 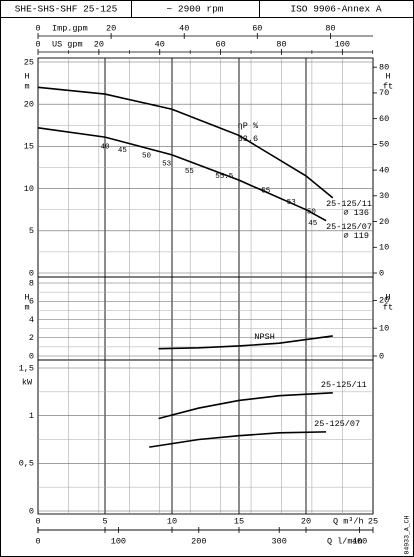 I want to click on y2-tick-label: 30, so click(x=384, y=196).